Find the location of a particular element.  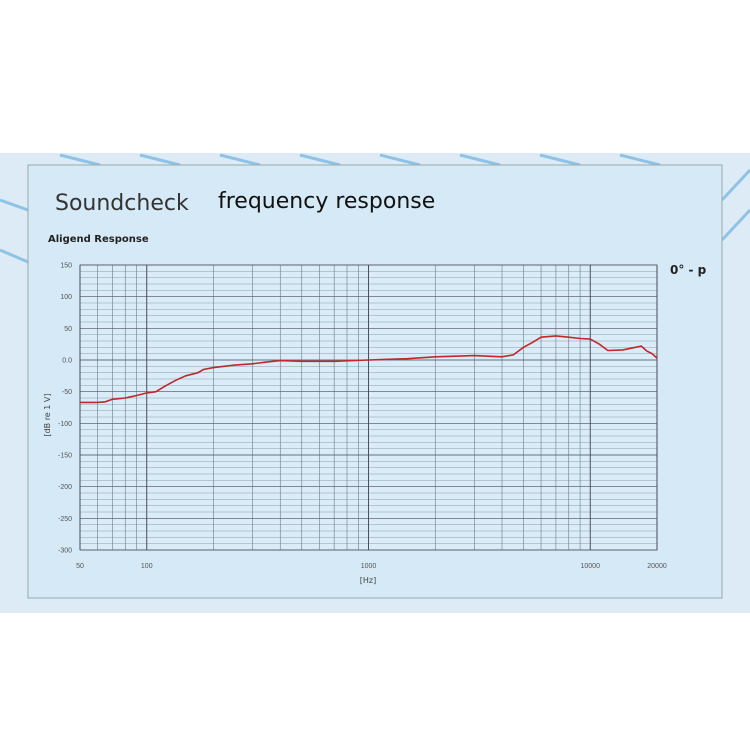

y-tick-label: 100 is located at coordinates (66, 297).